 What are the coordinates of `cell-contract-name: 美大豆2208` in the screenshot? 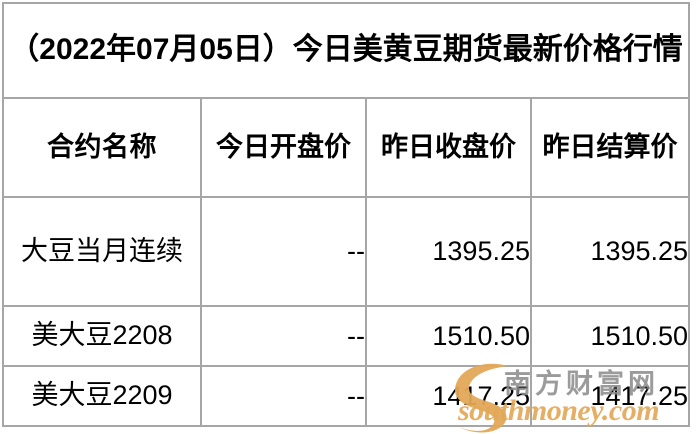 It's located at (102, 336).